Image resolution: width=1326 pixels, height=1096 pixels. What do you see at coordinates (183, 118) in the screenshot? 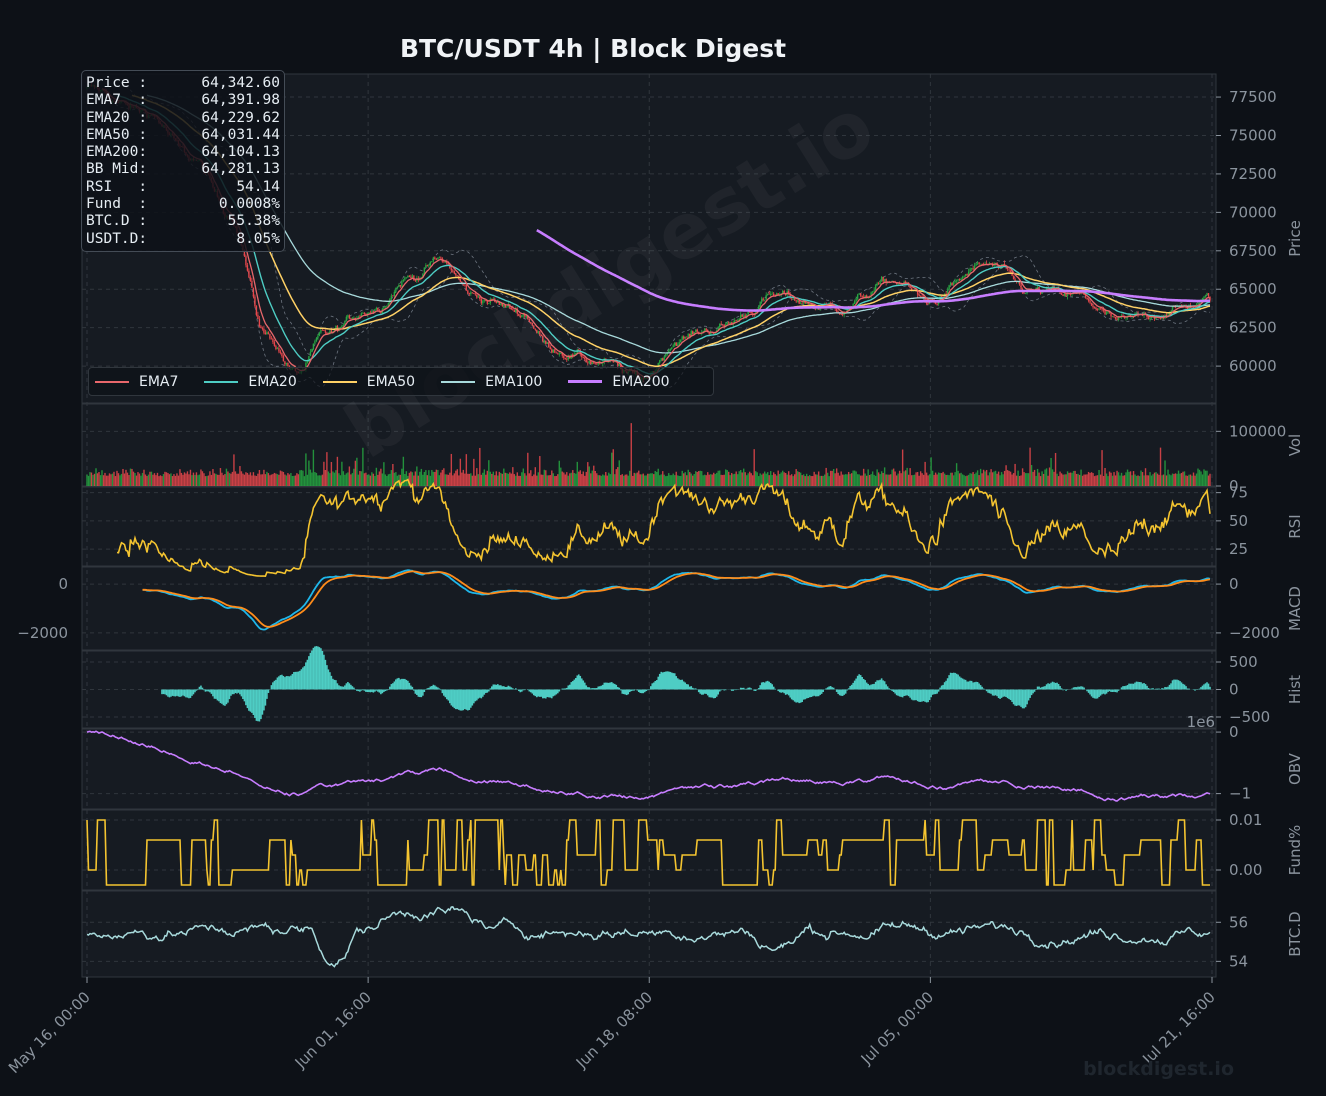
I see `info-row: EMA20 :64,229.62` at bounding box center [183, 118].